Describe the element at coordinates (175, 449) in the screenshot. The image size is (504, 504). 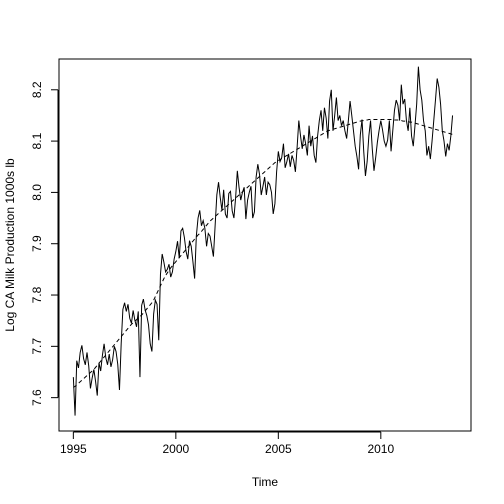
I see `x-tick-label: 2000` at that location.